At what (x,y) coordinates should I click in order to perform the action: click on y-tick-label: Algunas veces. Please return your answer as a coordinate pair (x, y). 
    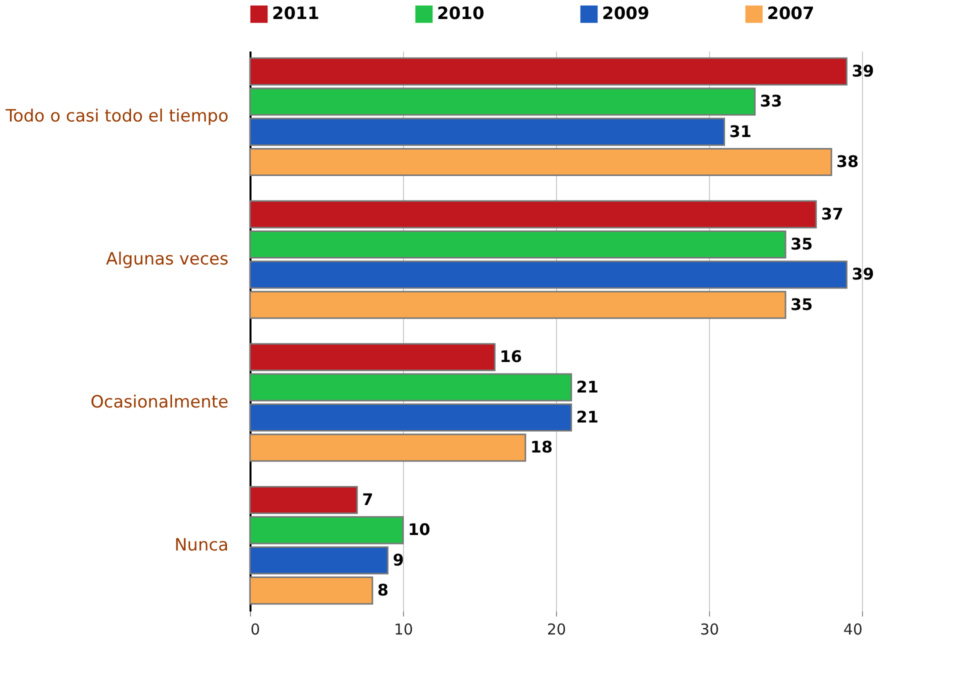
    Looking at the image, I should click on (167, 260).